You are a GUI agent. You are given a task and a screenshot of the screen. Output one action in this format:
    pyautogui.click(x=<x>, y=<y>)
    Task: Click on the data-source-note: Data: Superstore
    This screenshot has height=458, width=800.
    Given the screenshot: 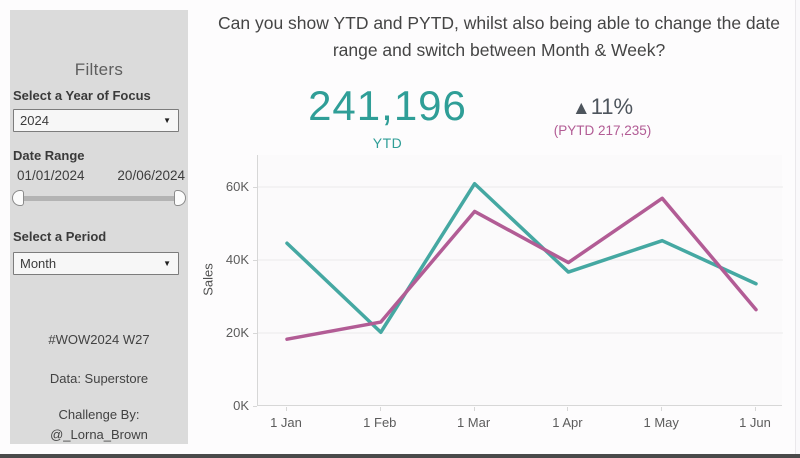 What is the action you would take?
    pyautogui.click(x=99, y=378)
    